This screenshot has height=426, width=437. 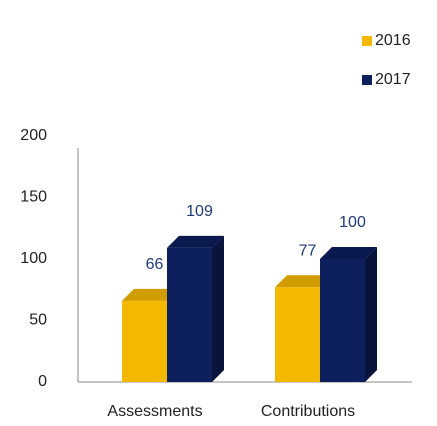 What do you see at coordinates (393, 79) in the screenshot?
I see `legend-label: 2017` at bounding box center [393, 79].